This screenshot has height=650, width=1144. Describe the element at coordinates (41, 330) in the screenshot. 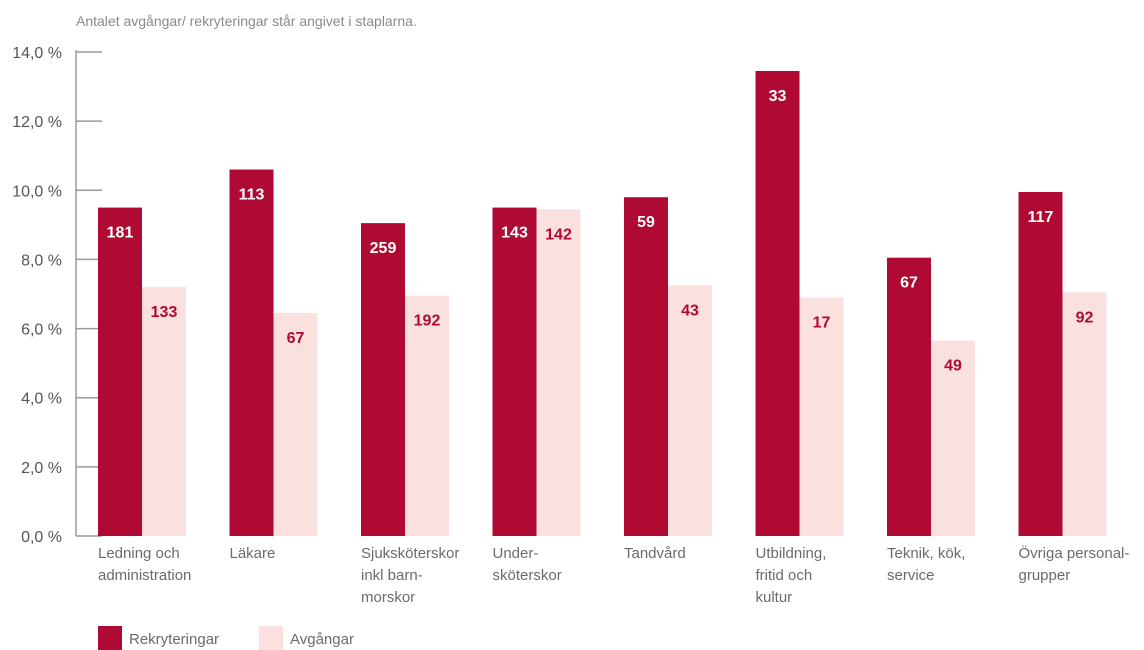

I see `y-tick-label: 6,0 %` at that location.